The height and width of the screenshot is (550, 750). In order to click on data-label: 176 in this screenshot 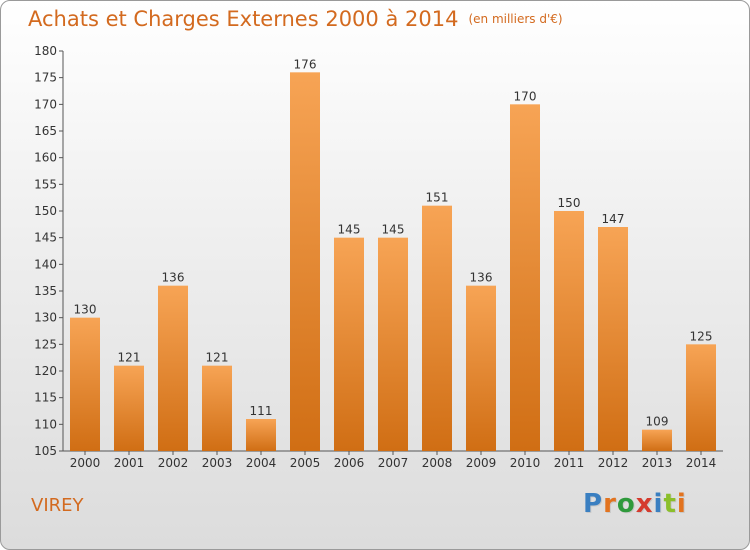, I will do `click(305, 64)`.